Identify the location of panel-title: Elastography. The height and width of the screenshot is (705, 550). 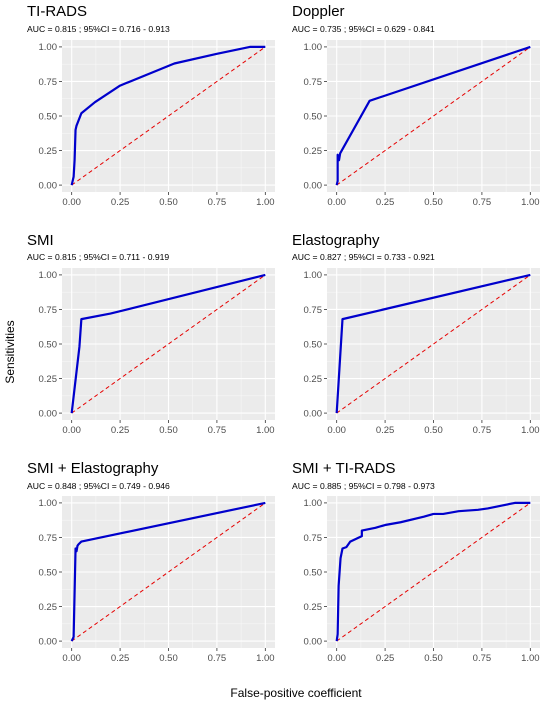
(336, 240).